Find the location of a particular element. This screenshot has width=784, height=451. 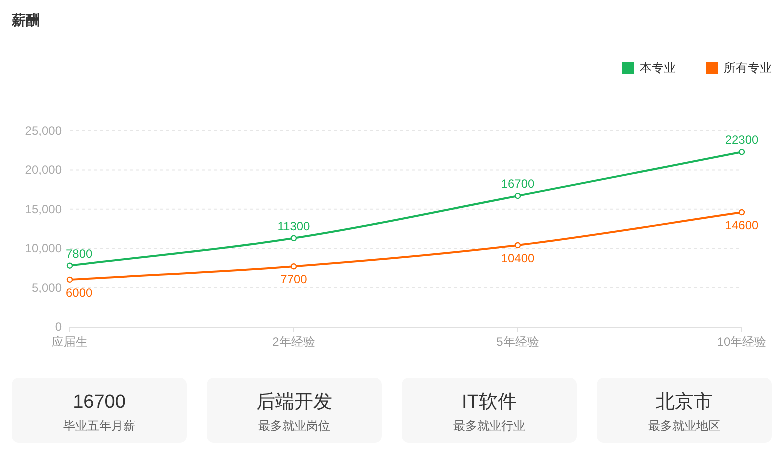

card-label: 最多就业地区 is located at coordinates (684, 426).